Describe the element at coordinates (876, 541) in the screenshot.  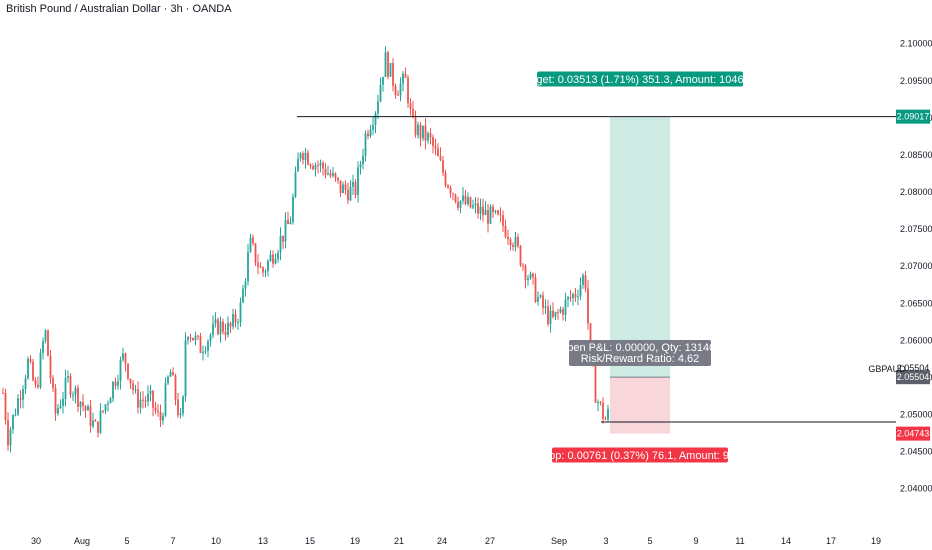
I see `time-tick-label: 19` at that location.